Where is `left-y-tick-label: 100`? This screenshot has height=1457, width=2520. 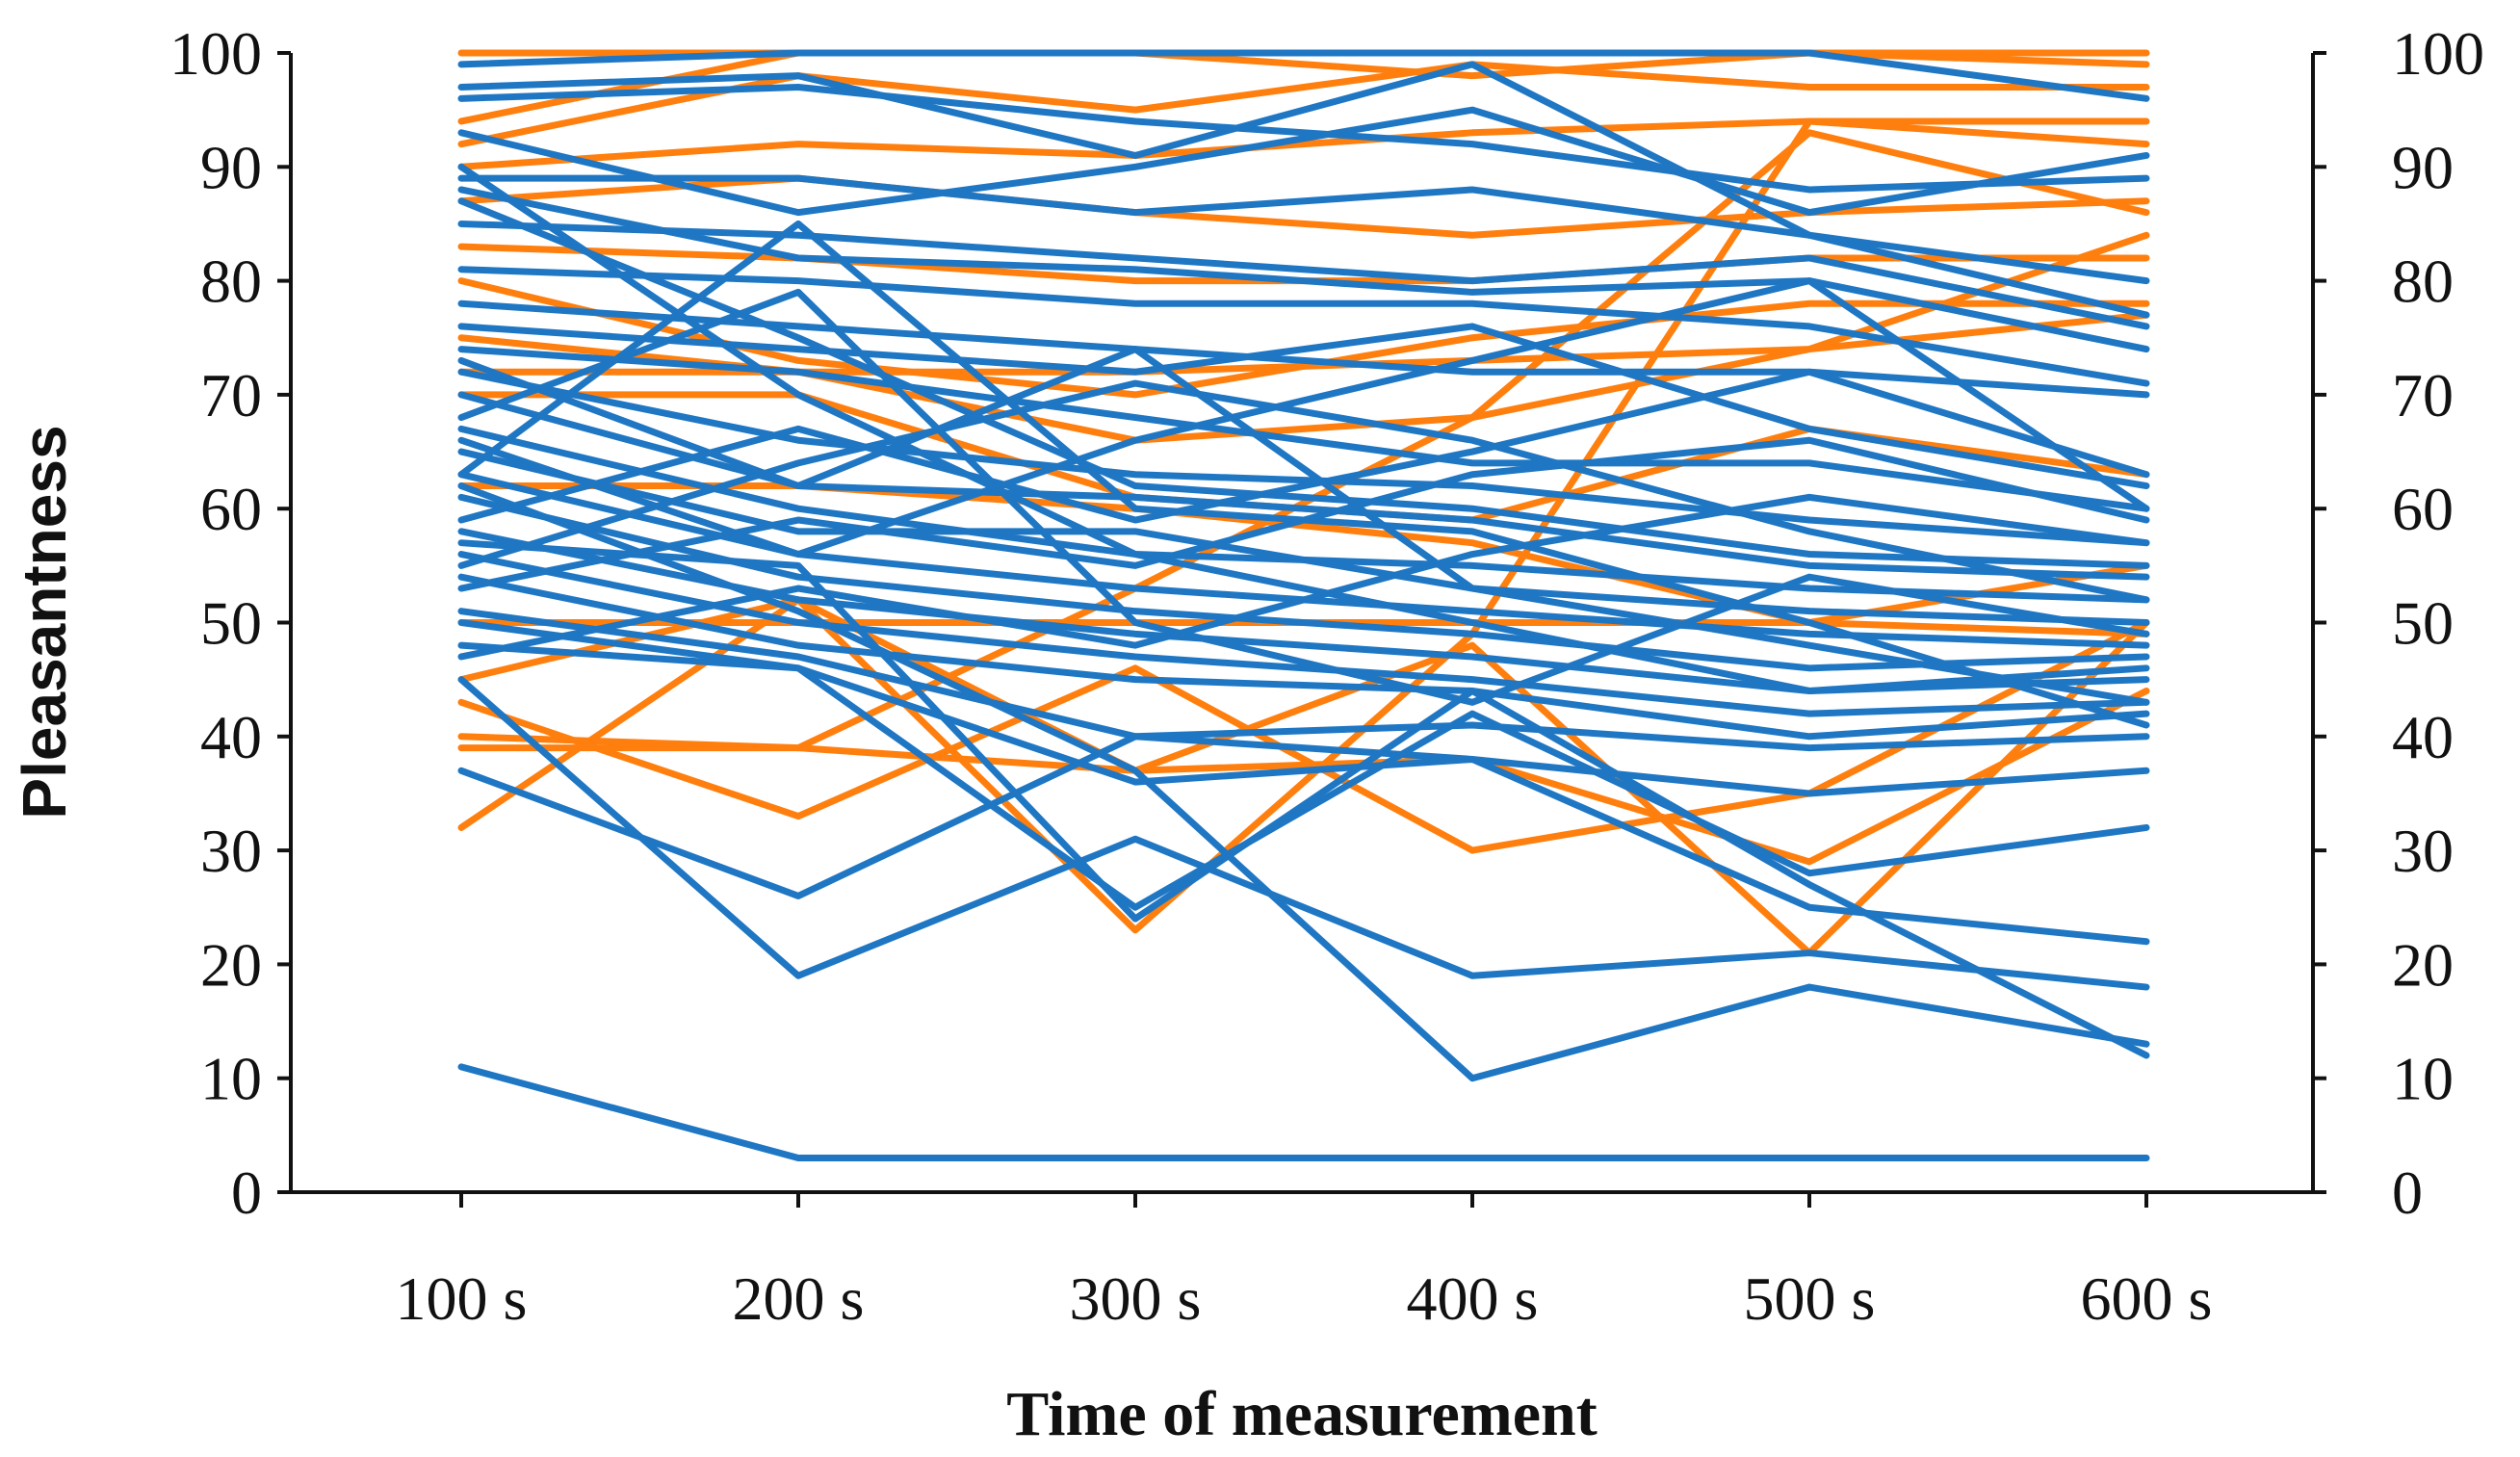
left-y-tick-label: 100 is located at coordinates (216, 53).